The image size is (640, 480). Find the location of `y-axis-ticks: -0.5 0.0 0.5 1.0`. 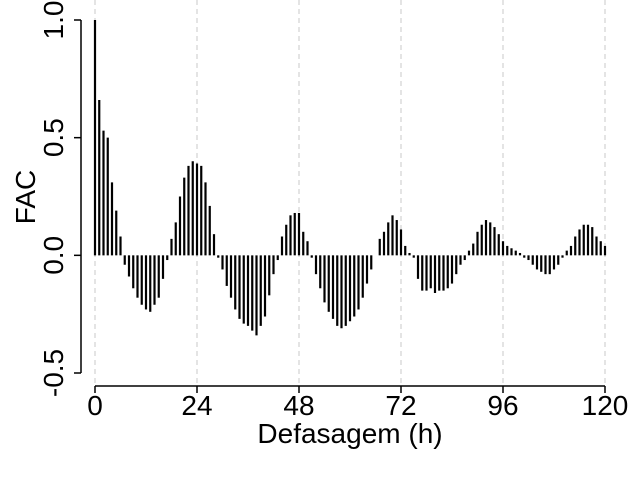

y-axis-ticks: -0.5 0.0 0.5 1.0 is located at coordinates (59, 199).